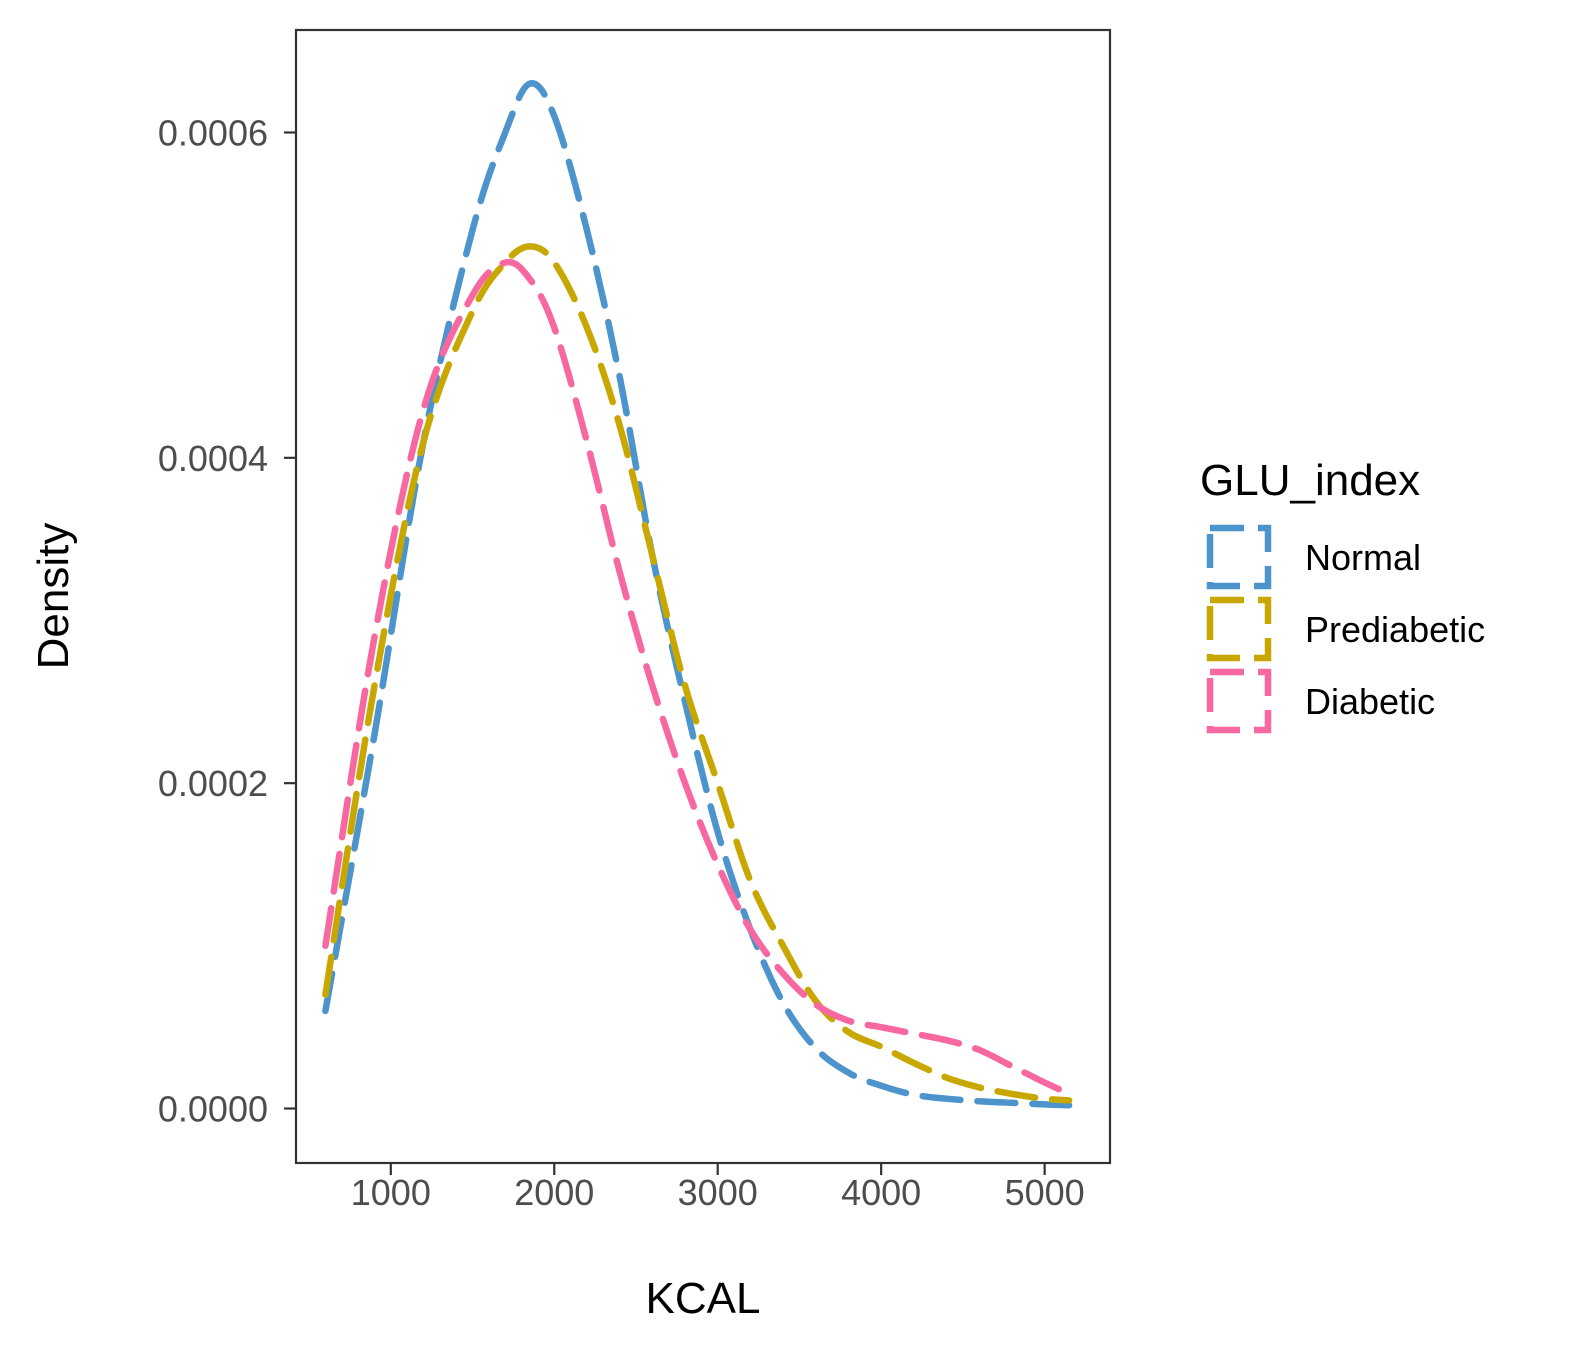 This screenshot has height=1350, width=1590. I want to click on x-tick-label: 5000, so click(1045, 1192).